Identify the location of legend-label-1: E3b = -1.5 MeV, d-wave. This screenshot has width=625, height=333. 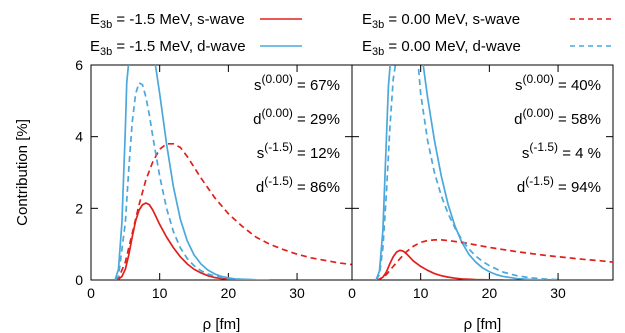
(168, 48).